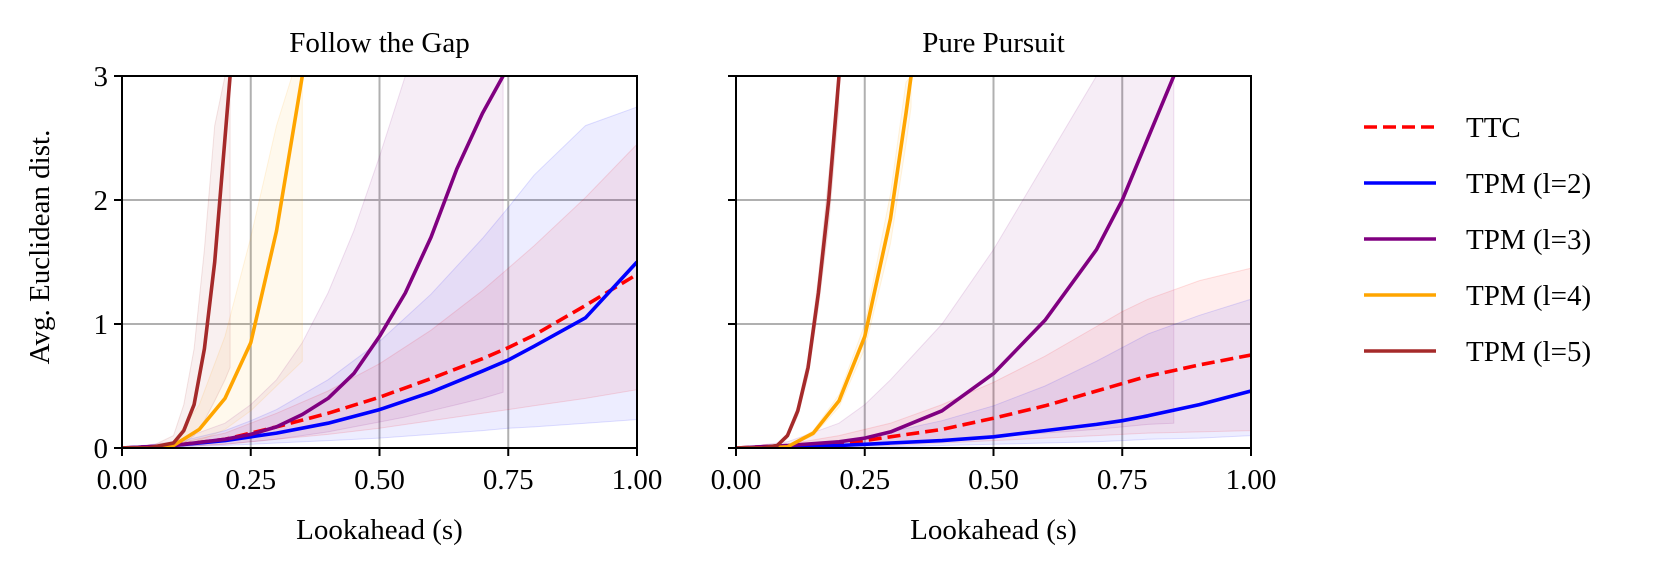 This screenshot has height=578, width=1659. I want to click on legend-item-tpm-l-4: TPM (l=4), so click(1477, 296).